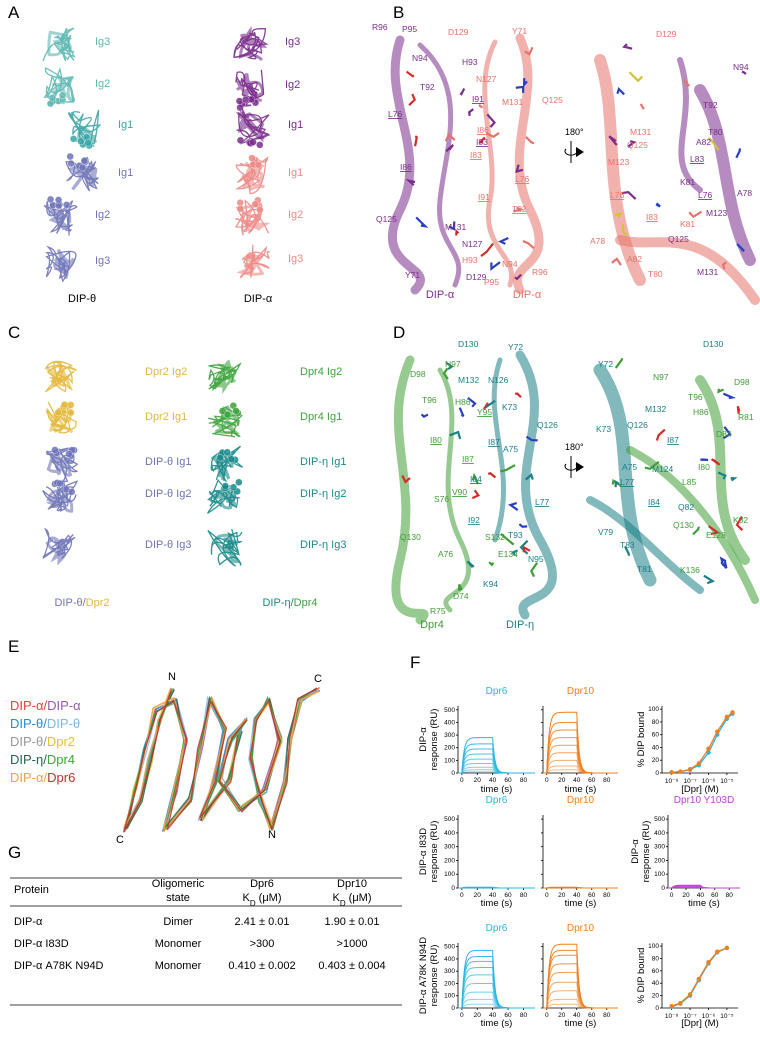  Describe the element at coordinates (603, 429) in the screenshot. I see `residue-label: K73` at that location.